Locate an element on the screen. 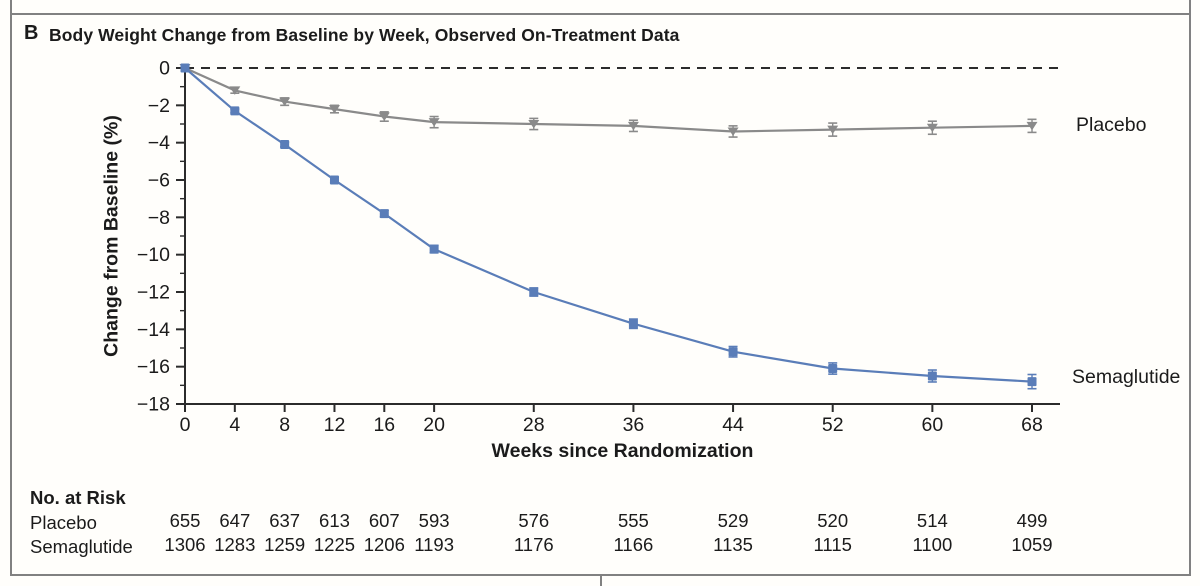 Image resolution: width=1200 pixels, height=586 pixels. risk-value-semaglutide: 1259 is located at coordinates (284, 544).